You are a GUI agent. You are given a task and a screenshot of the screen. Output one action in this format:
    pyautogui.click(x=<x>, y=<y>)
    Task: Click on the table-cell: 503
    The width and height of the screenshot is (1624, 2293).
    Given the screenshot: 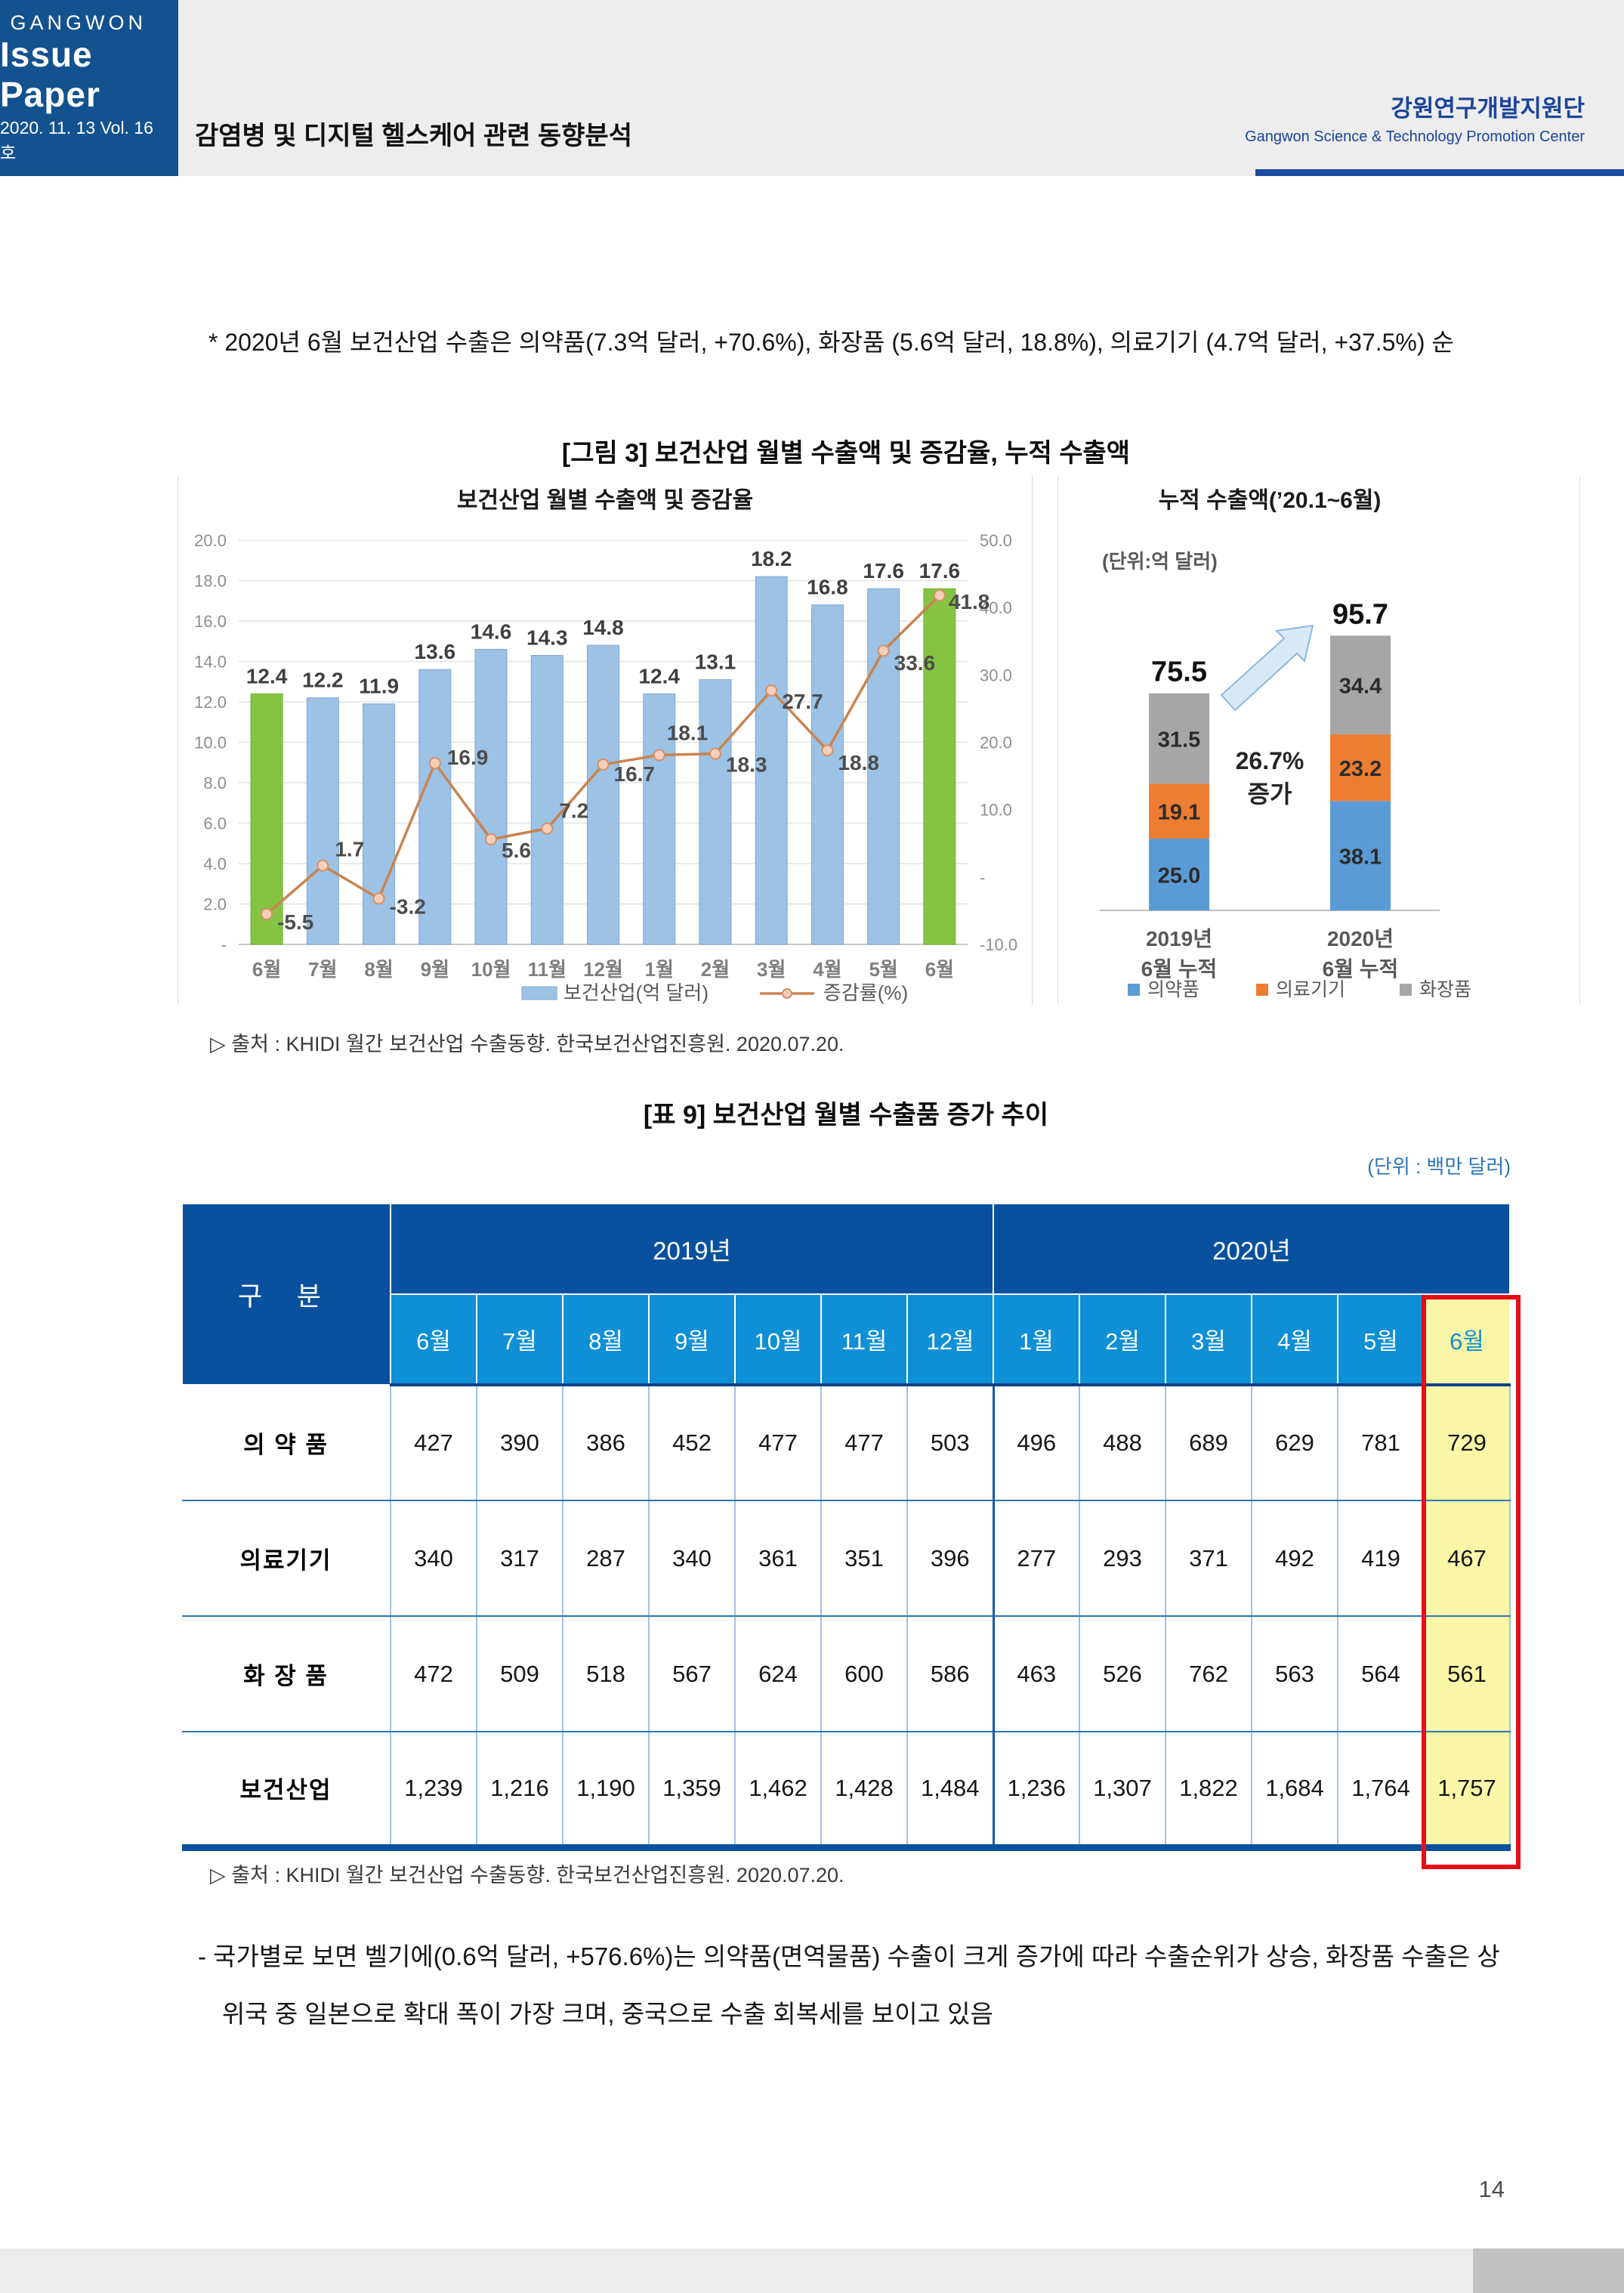 What is the action you would take?
    pyautogui.click(x=951, y=1443)
    